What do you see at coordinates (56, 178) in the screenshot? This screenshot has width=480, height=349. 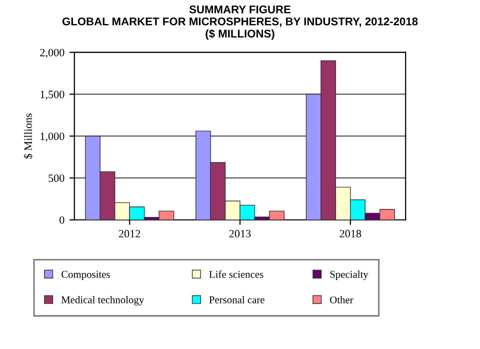 I see `y-tick-label: 500` at bounding box center [56, 178].